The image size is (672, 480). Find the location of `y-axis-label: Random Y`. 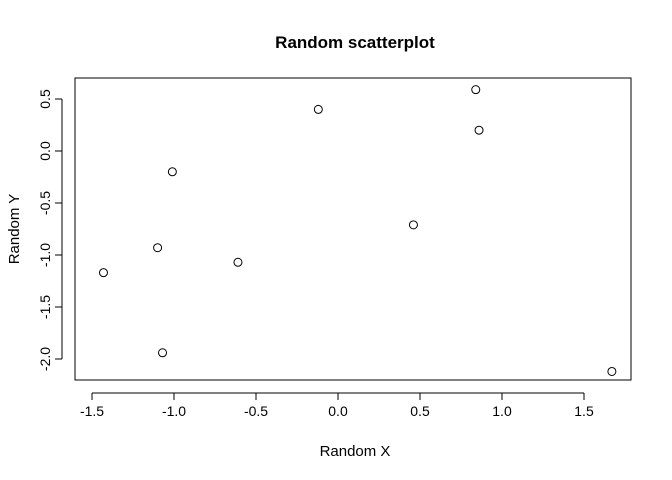

y-axis-label: Random Y is located at coordinates (14, 229).